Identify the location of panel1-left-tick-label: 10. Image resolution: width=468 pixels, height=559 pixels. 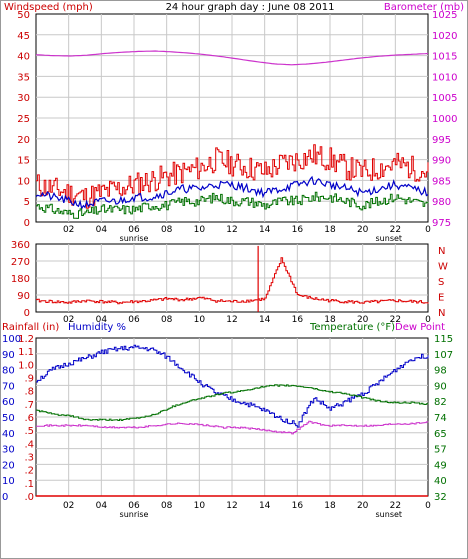
(23, 181).